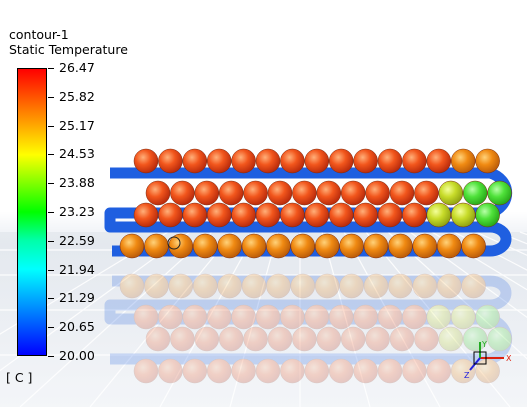 This screenshot has width=527, height=407. Describe the element at coordinates (77, 125) in the screenshot. I see `colorbar-tick-label: 25.17` at that location.